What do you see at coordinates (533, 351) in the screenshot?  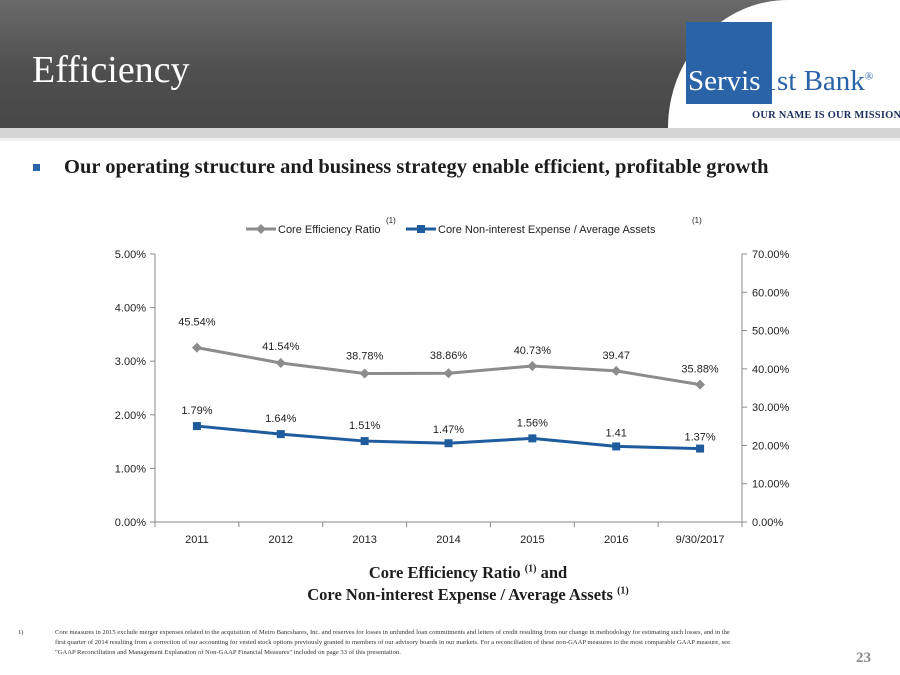 I see `efficiency-ratio-data-label: 40.73%` at bounding box center [533, 351].